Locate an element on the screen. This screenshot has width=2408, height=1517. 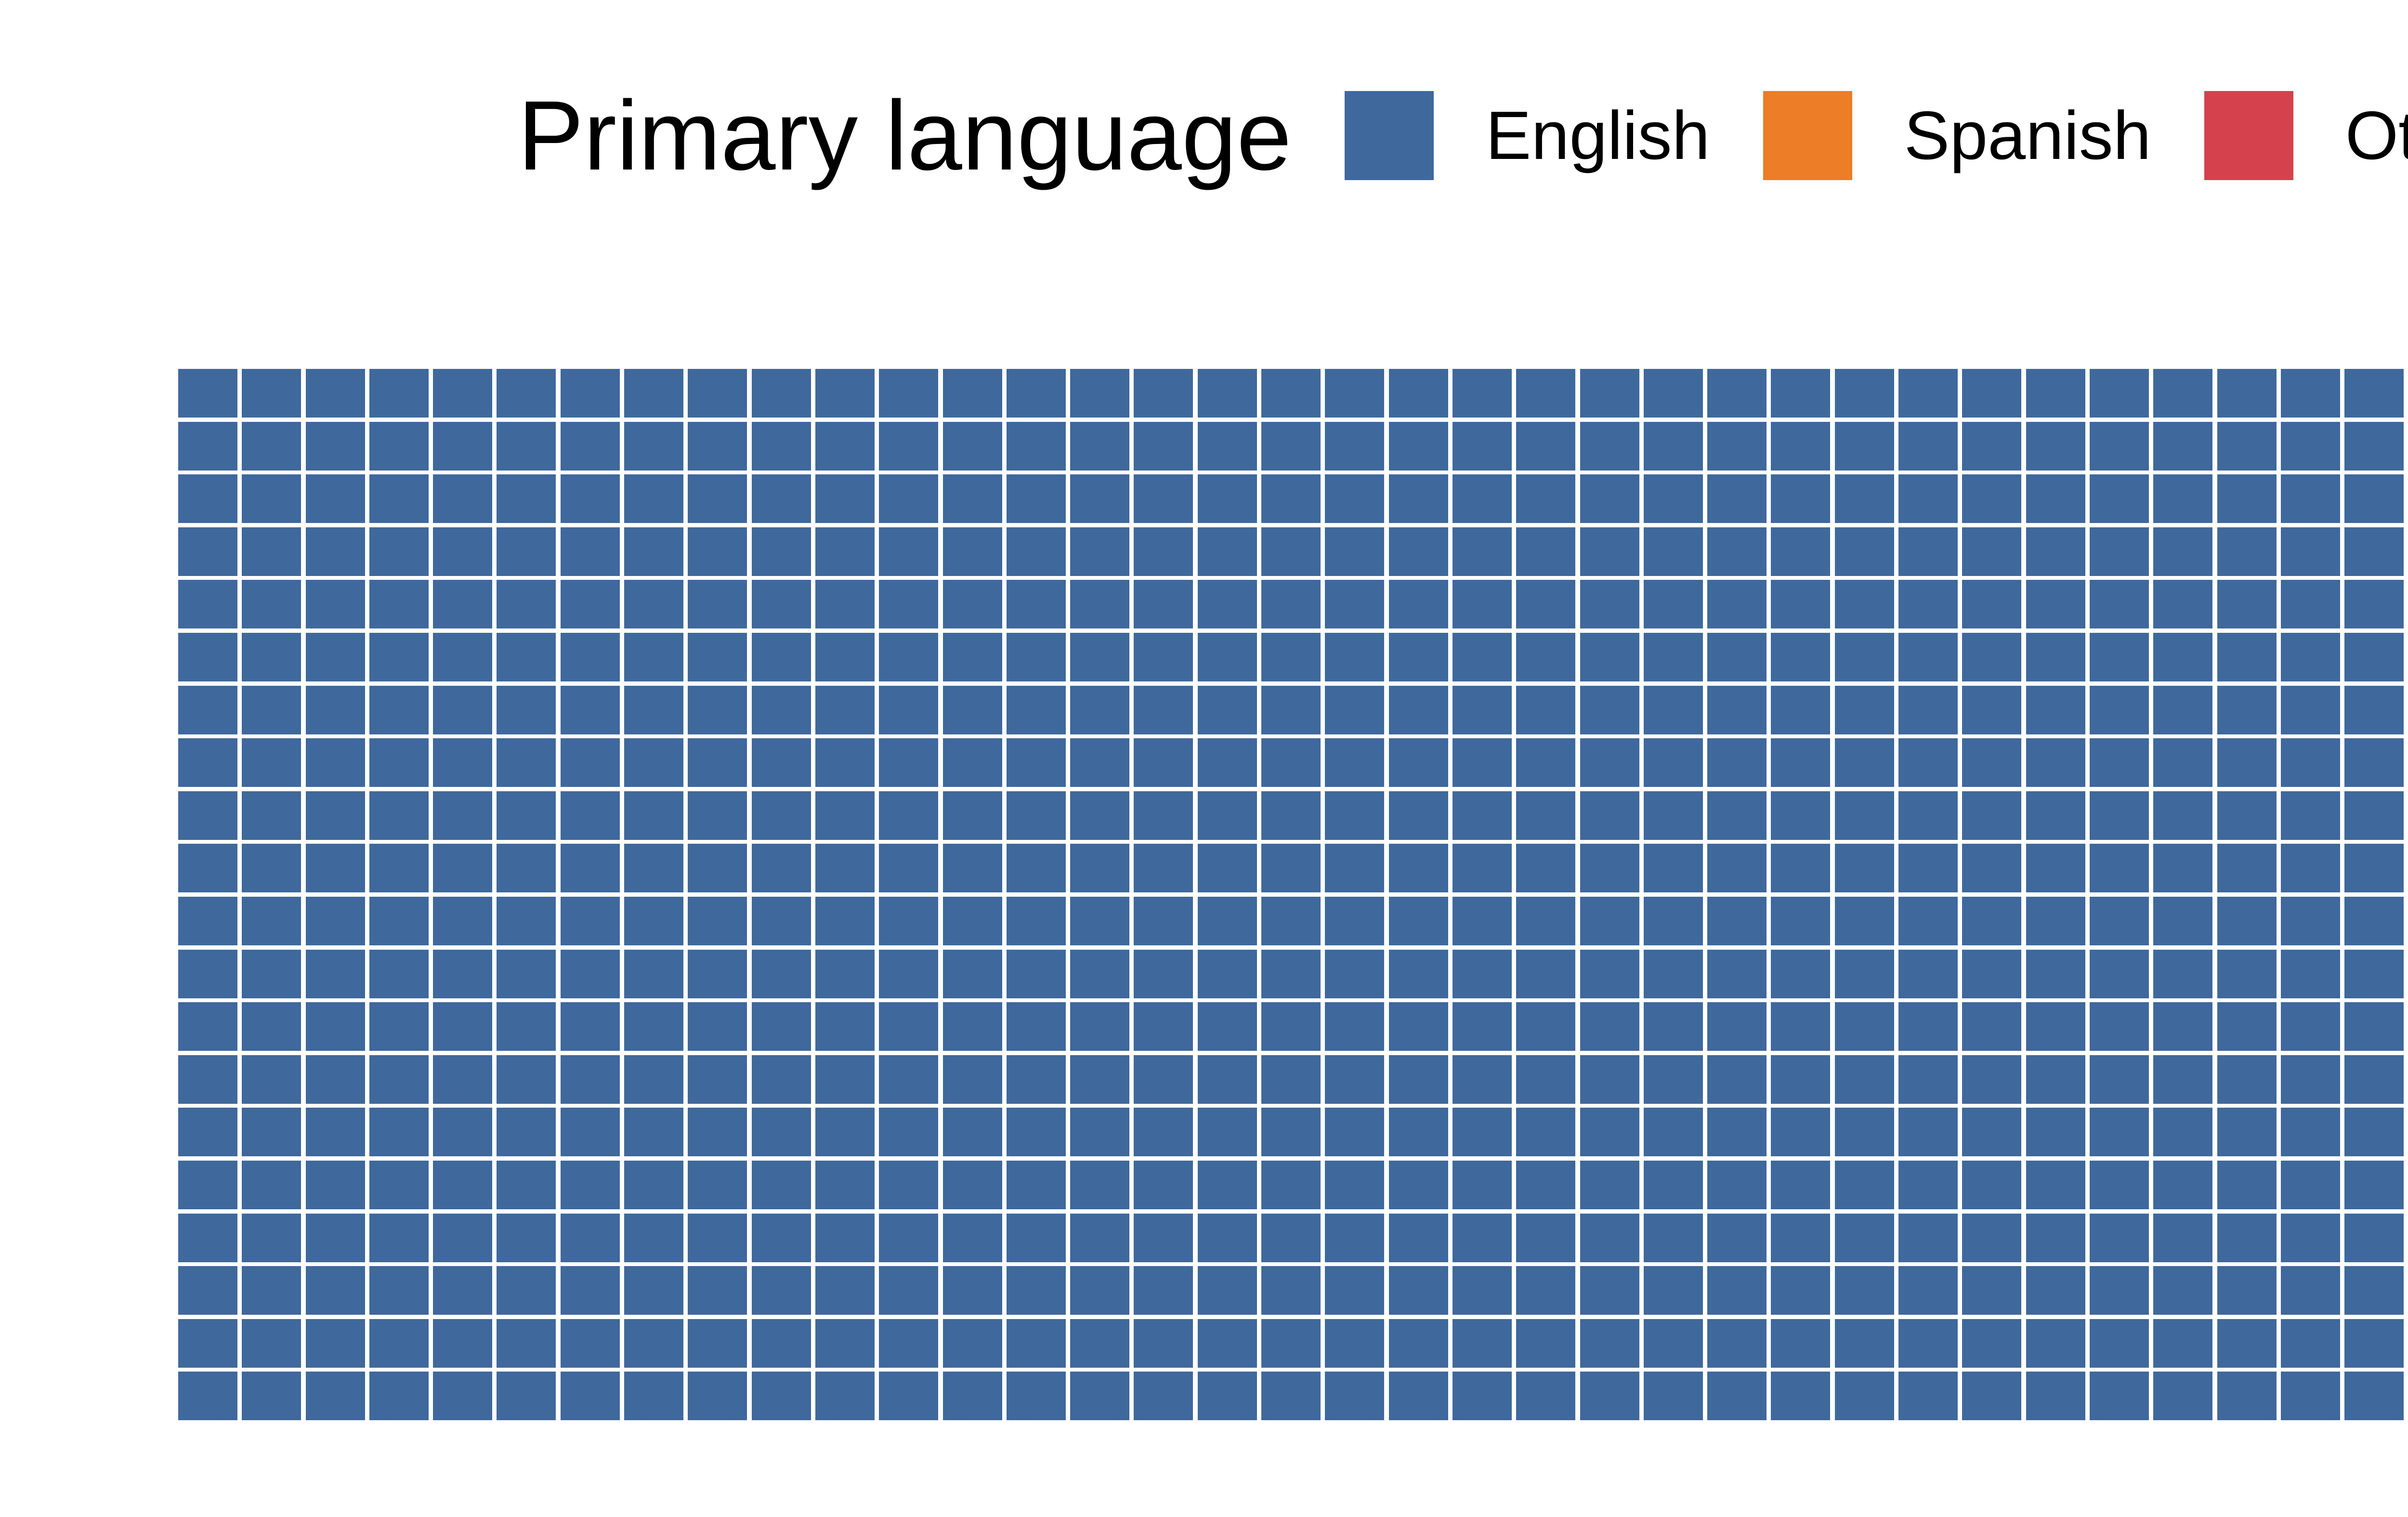
legend-item-english: English is located at coordinates (1527, 136).